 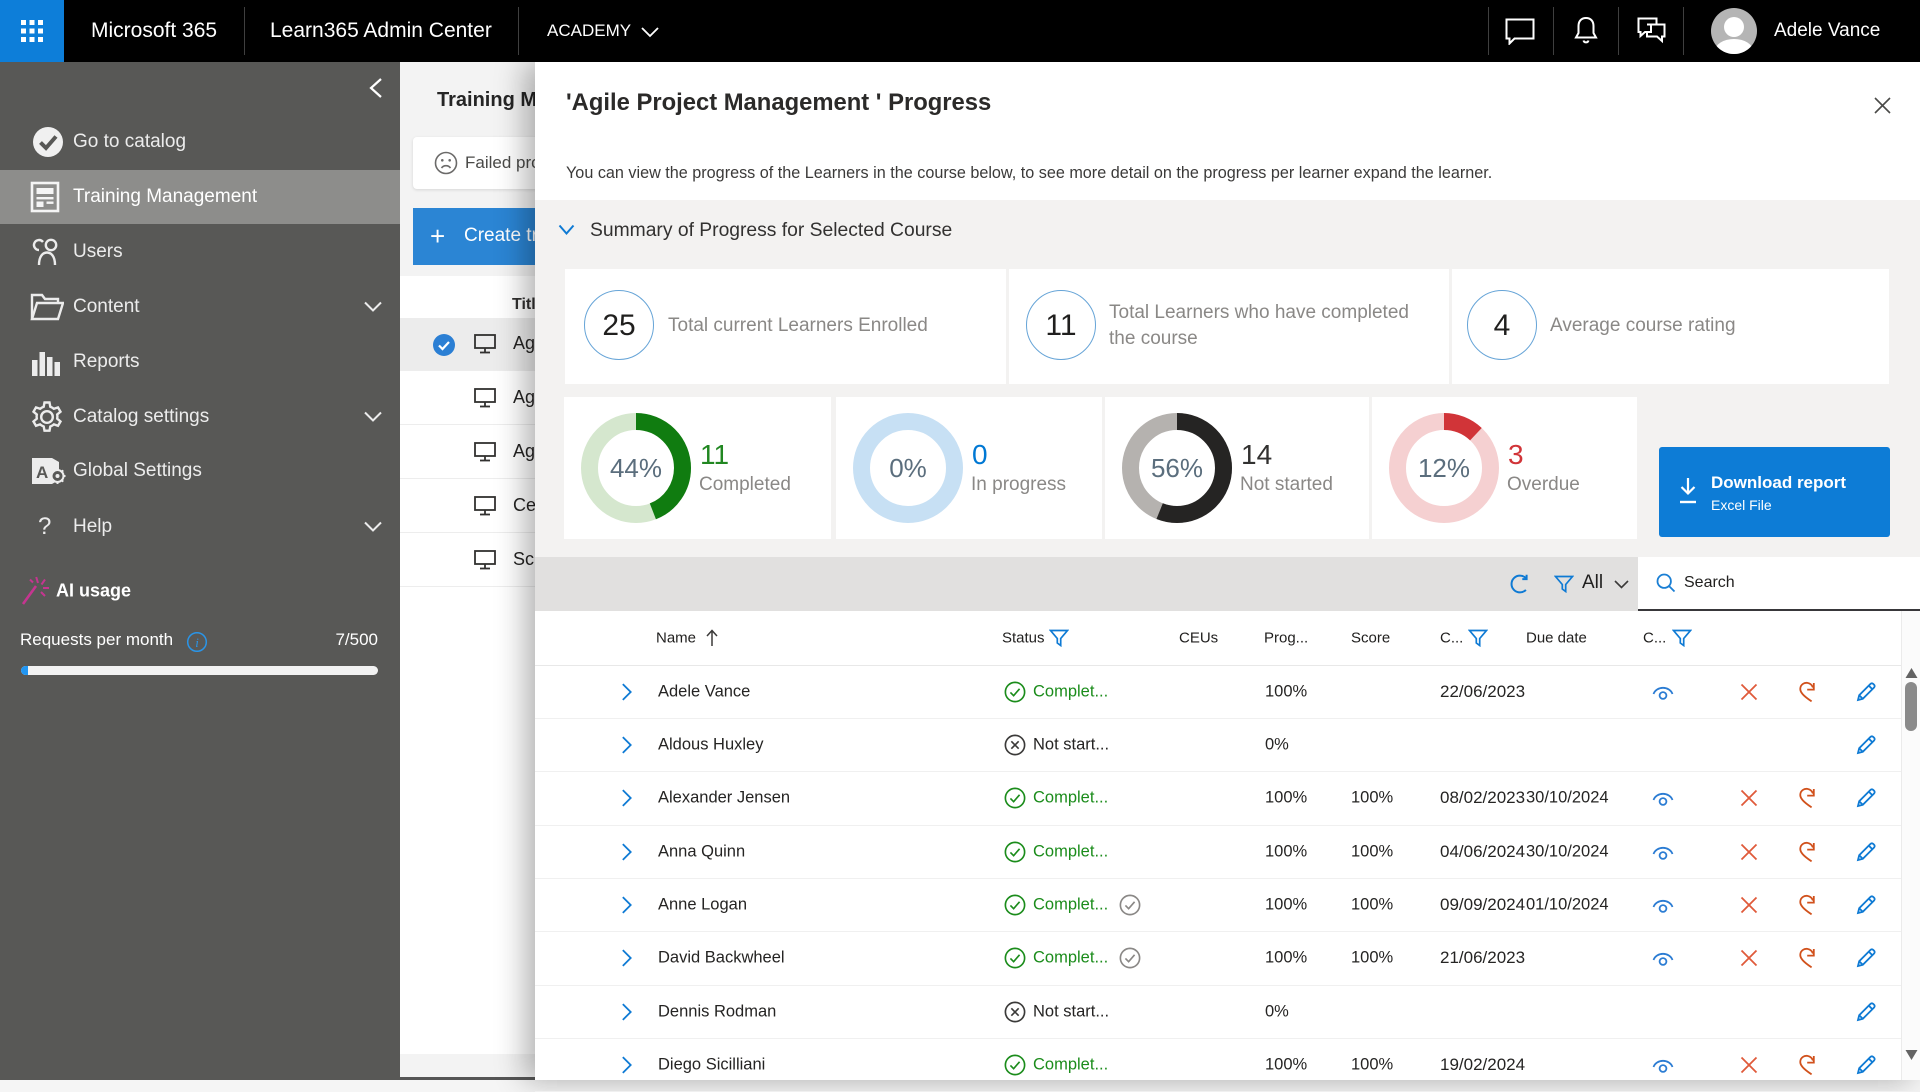 I want to click on svg-text: A, so click(x=42, y=472).